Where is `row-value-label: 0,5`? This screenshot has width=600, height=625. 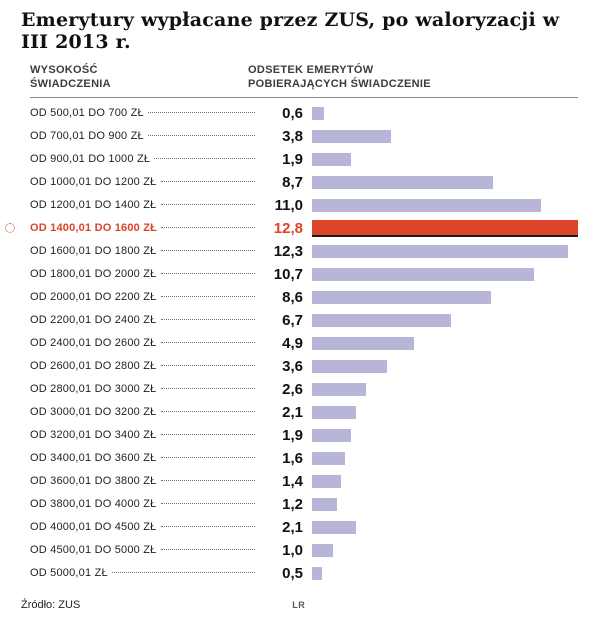 row-value-label: 0,5 is located at coordinates (292, 573).